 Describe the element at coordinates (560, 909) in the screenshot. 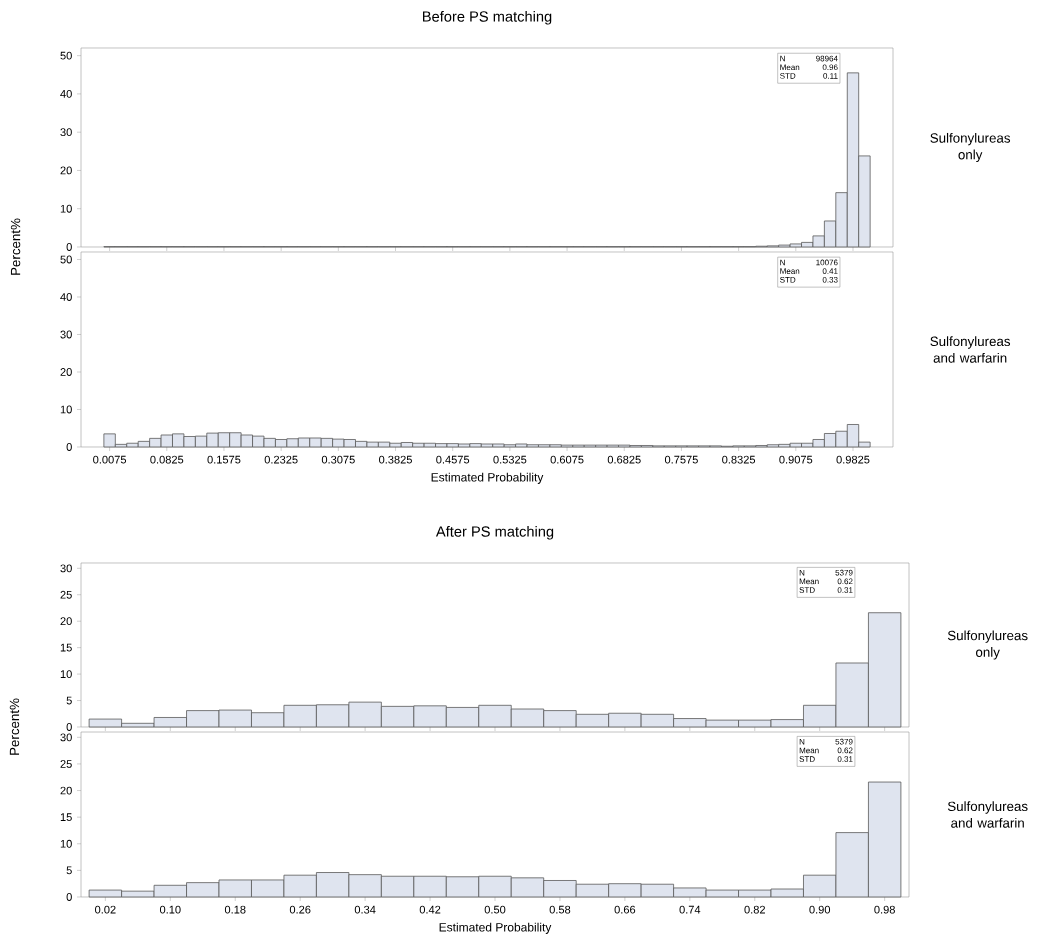

I see `x-tick-label: 0.58` at that location.